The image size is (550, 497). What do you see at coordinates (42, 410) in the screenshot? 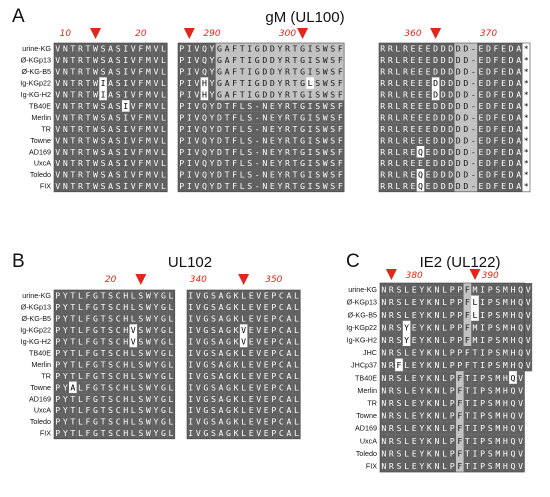
I see `strain-label: UxcA` at bounding box center [42, 410].